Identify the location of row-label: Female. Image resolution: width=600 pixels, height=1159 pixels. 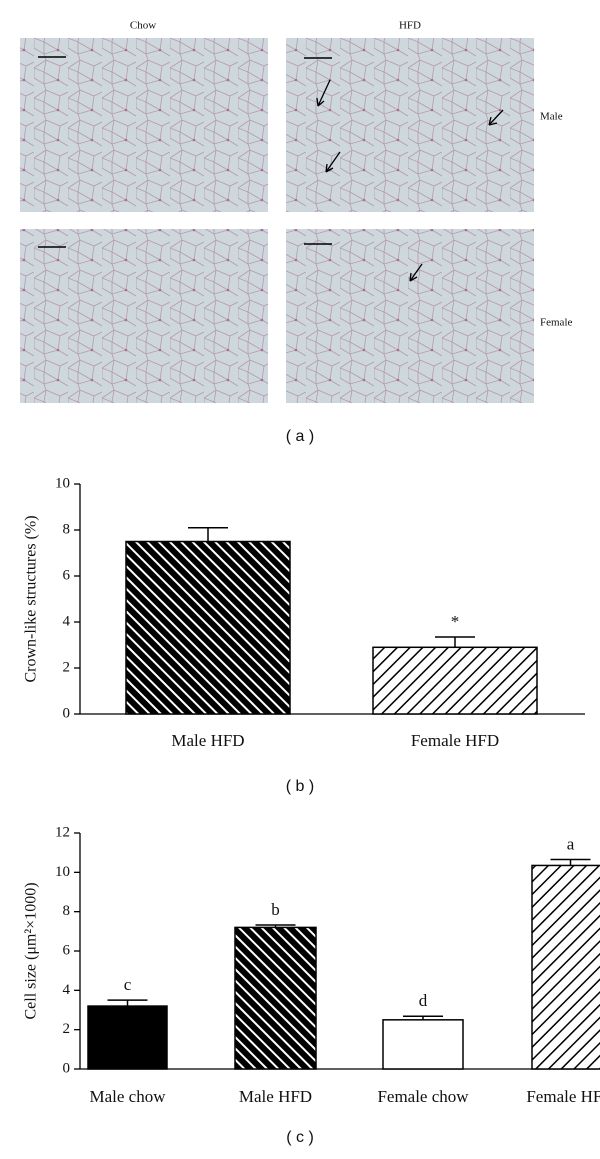
(556, 323).